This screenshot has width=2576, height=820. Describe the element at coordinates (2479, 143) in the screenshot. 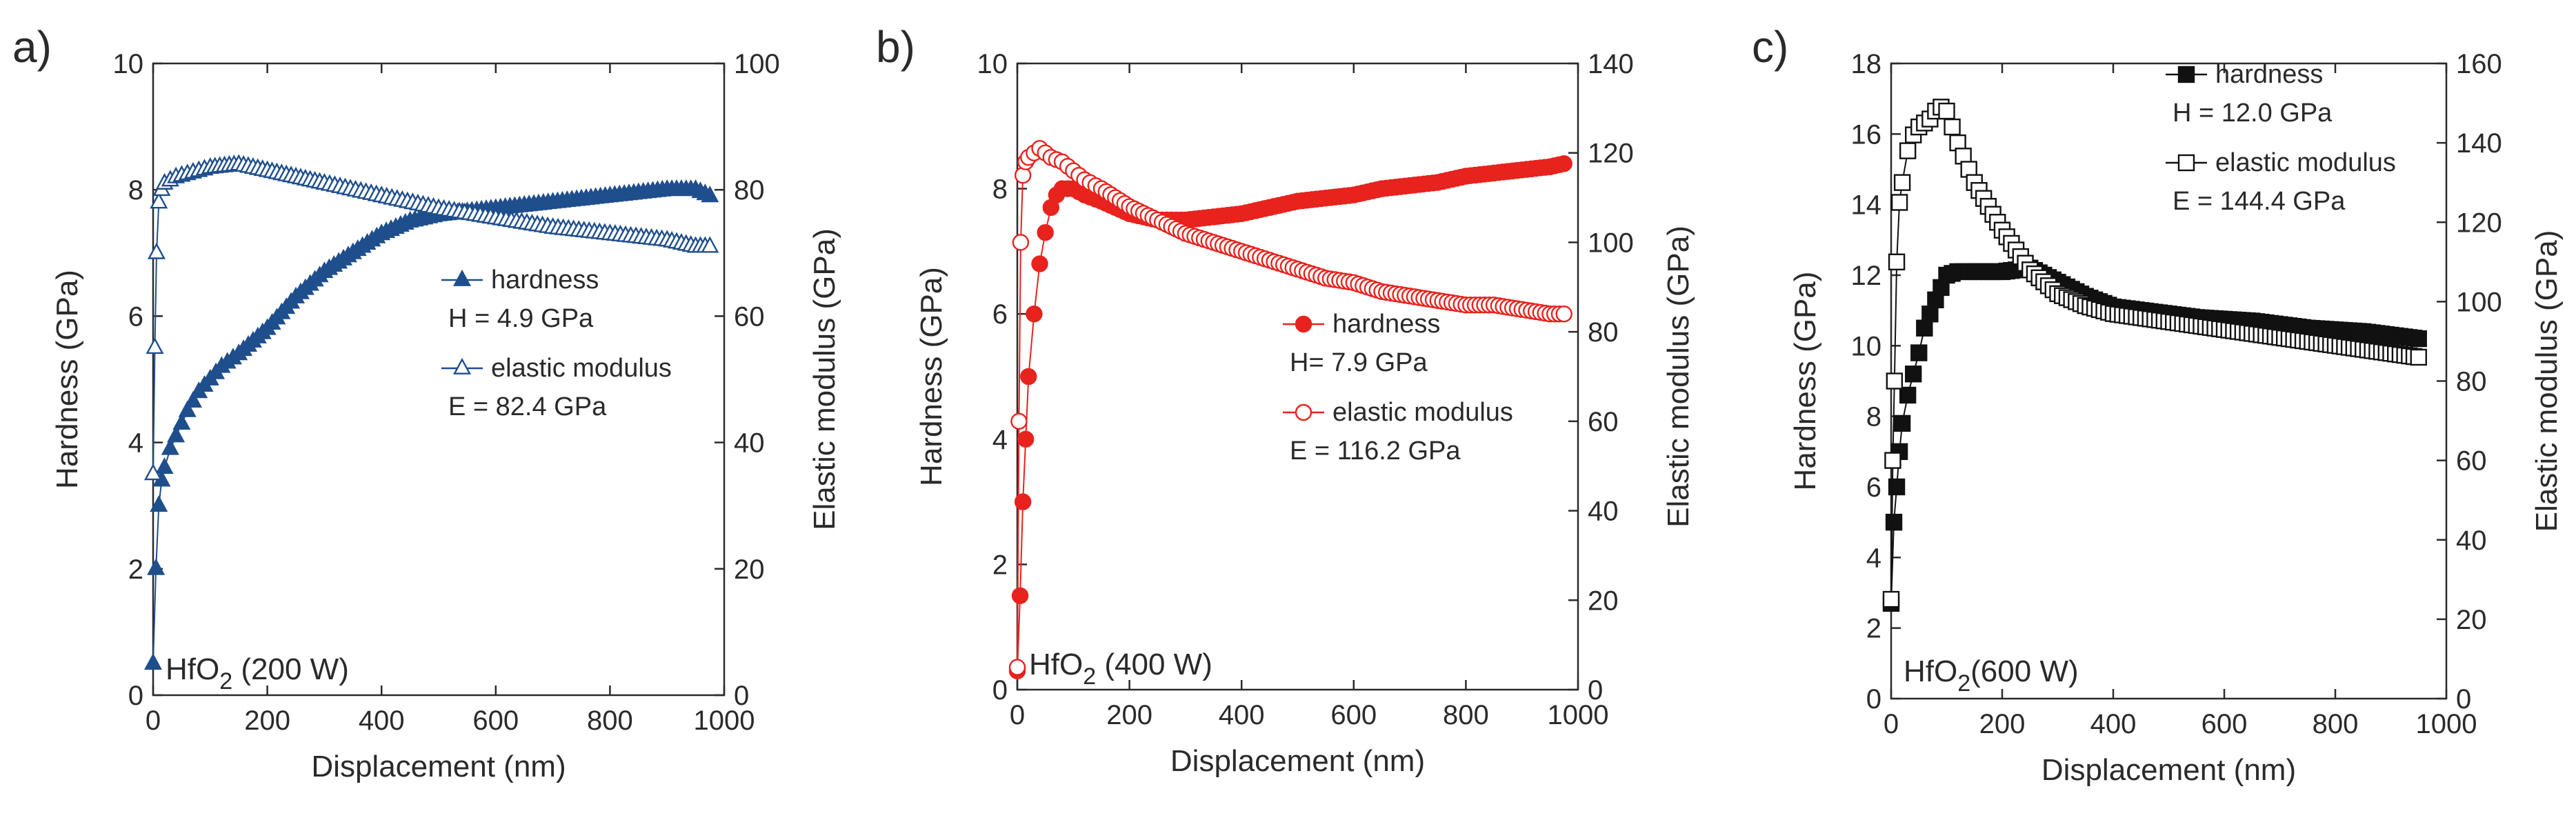

I see `y-right-tick-label: 140` at that location.